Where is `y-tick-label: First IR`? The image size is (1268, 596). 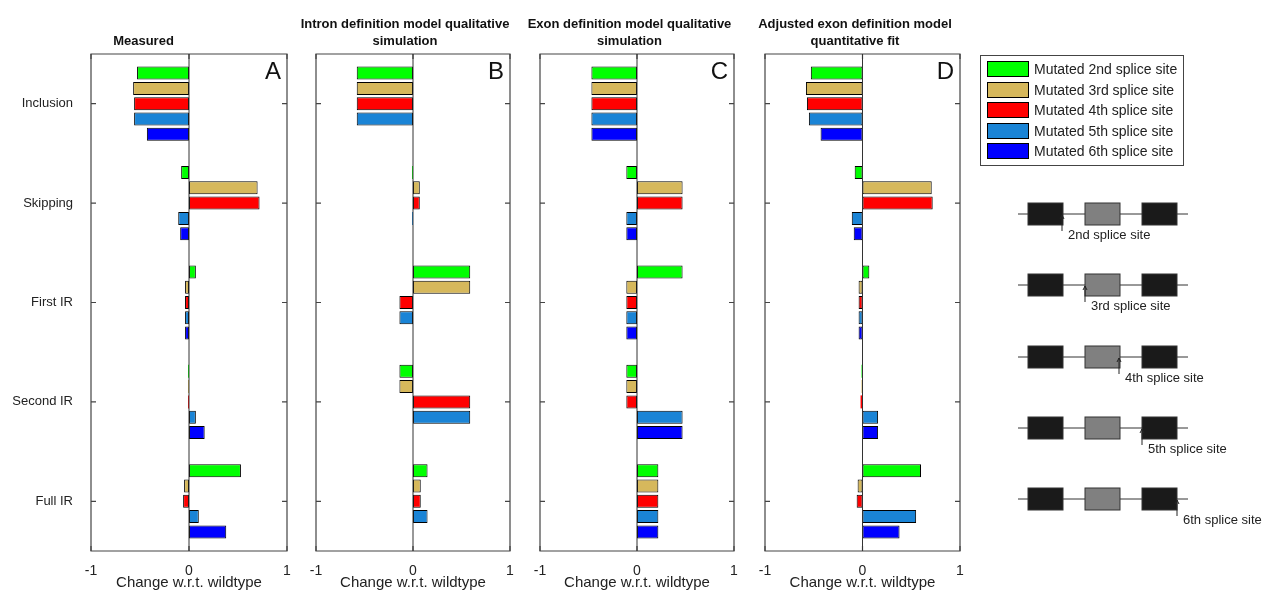
y-tick-label: First IR is located at coordinates (52, 302).